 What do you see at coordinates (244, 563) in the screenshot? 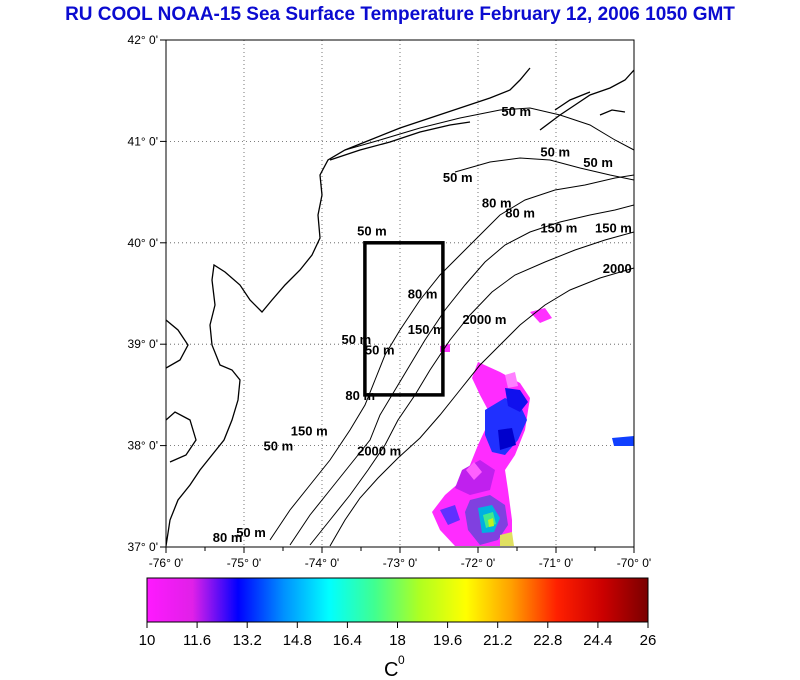
I see `lon-tick-label: -75° 0'` at bounding box center [244, 563].